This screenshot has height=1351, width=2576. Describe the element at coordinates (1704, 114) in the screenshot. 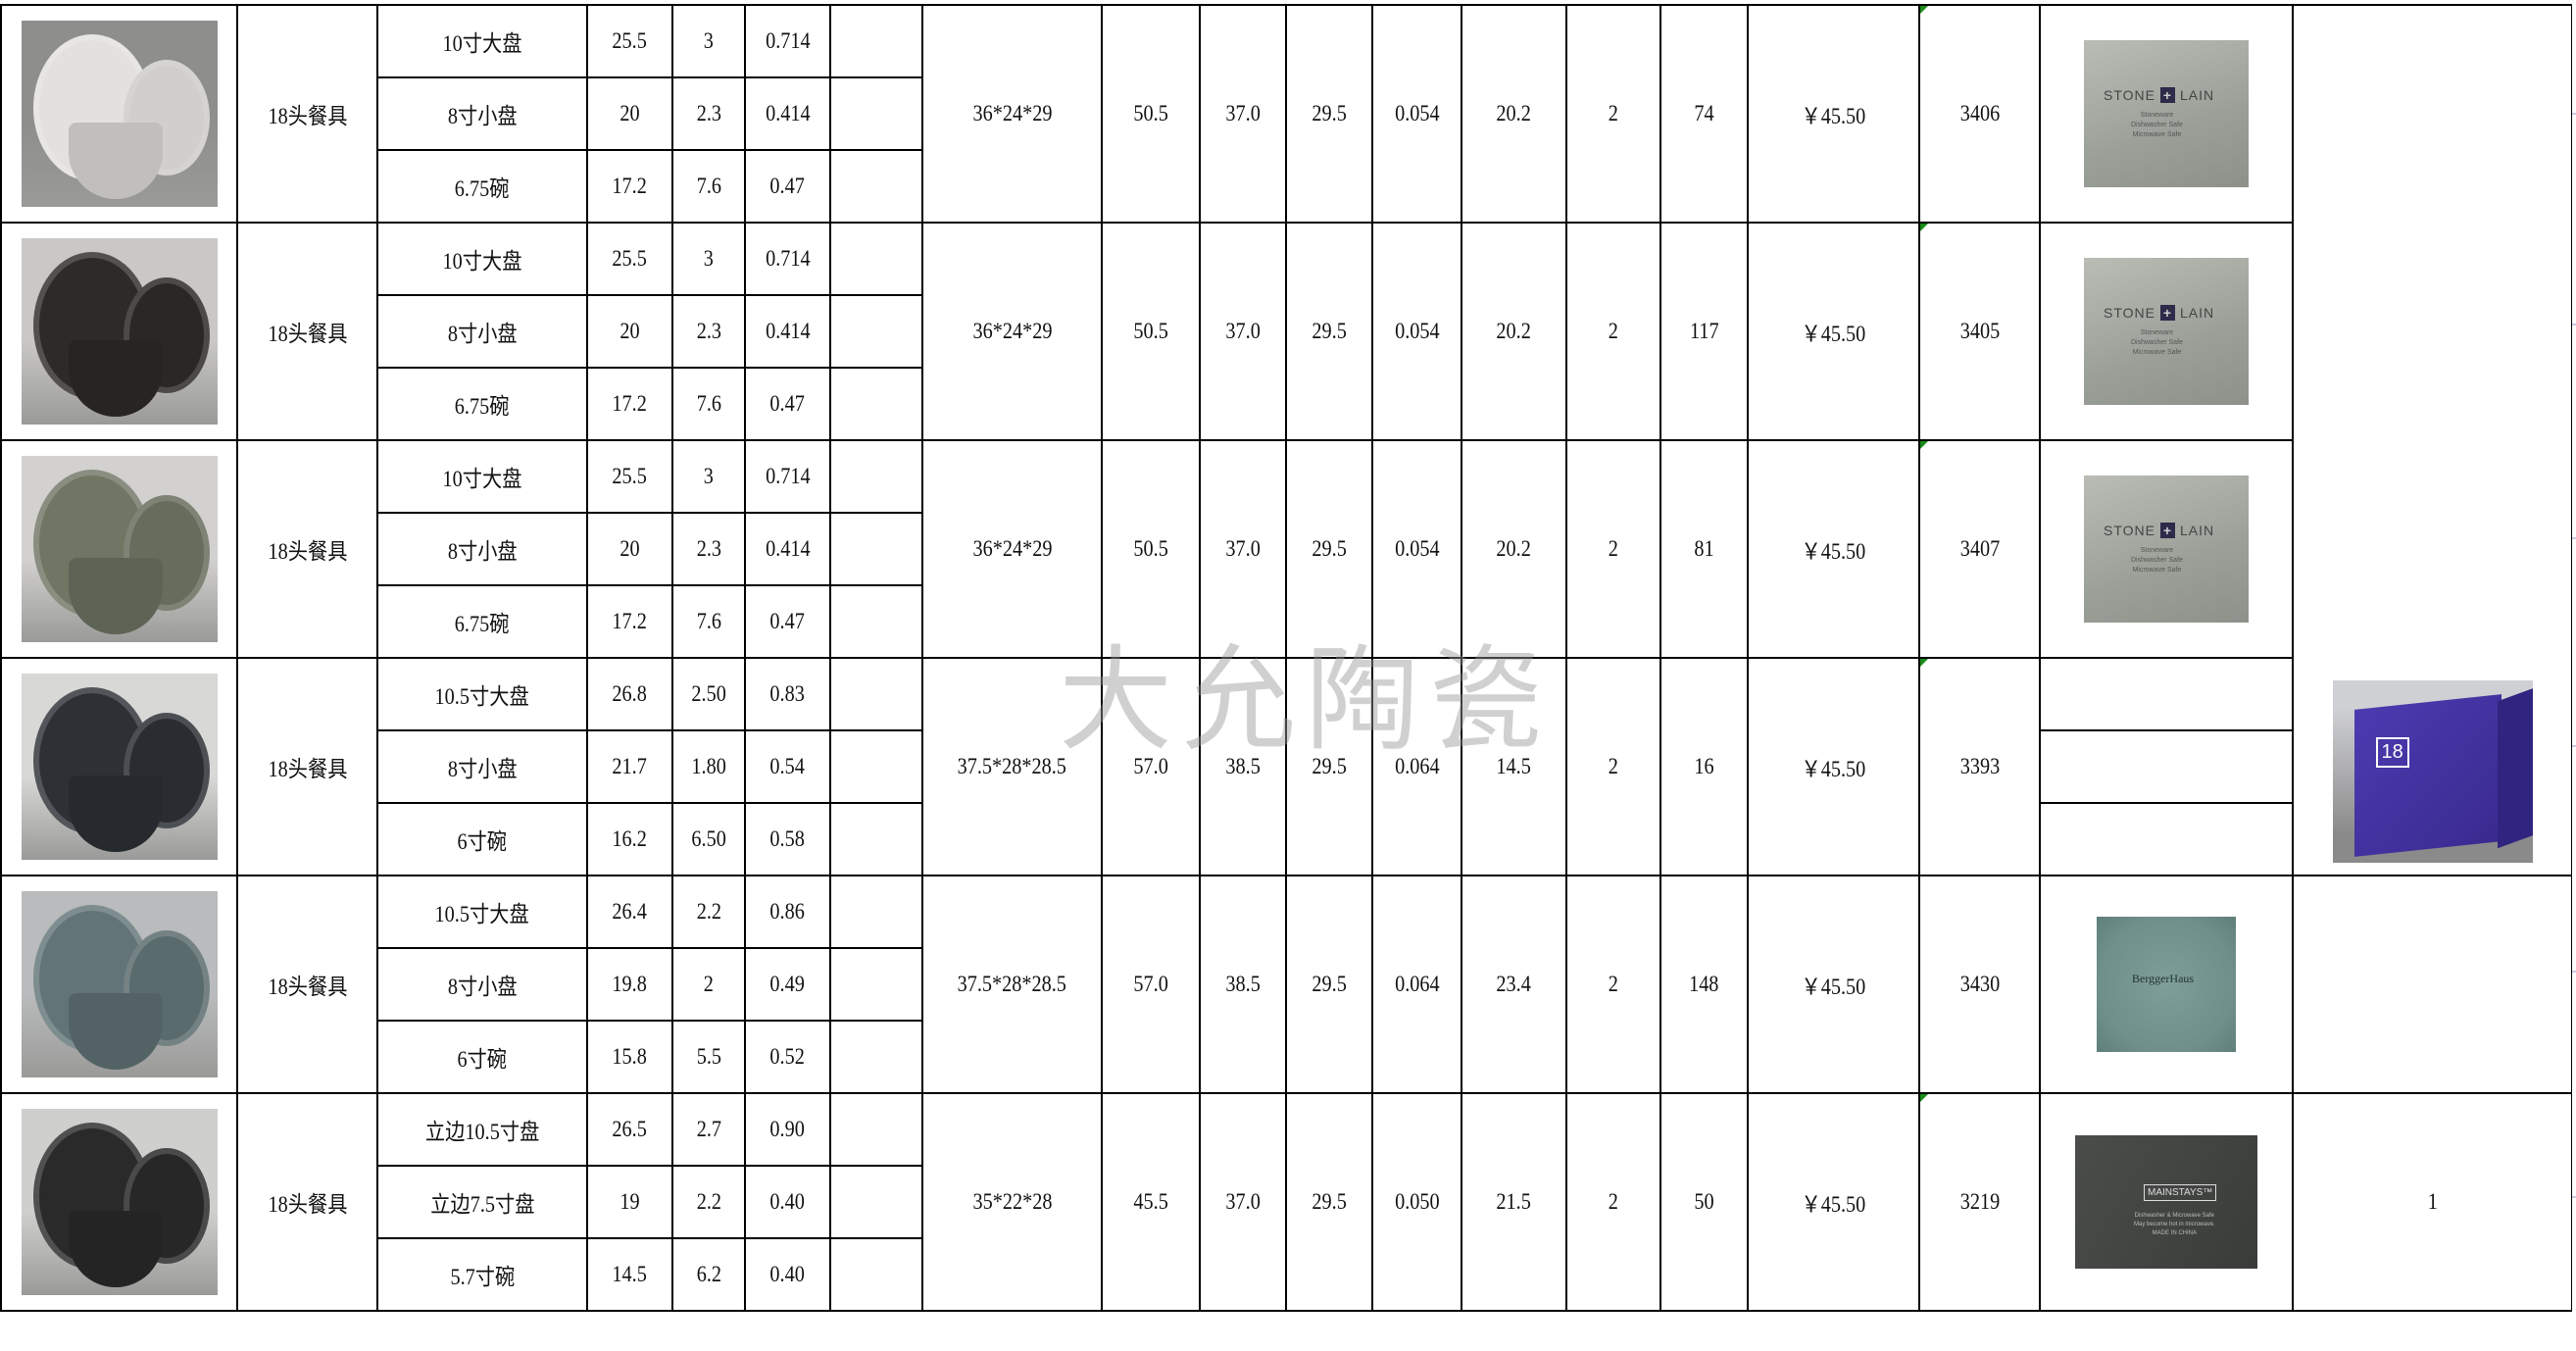

I see `quantity-cell: 74` at that location.